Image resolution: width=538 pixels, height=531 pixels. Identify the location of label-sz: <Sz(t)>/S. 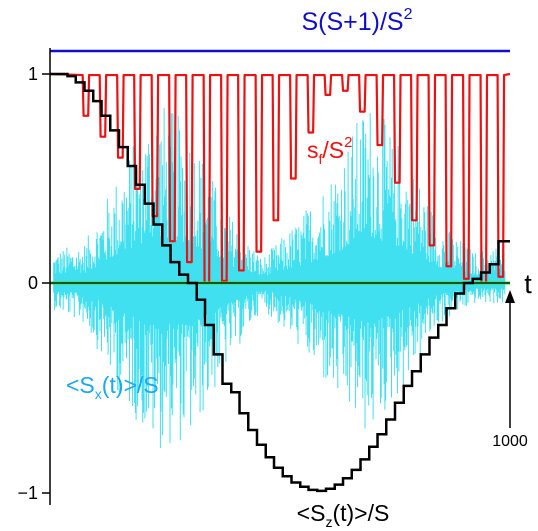
(343, 515).